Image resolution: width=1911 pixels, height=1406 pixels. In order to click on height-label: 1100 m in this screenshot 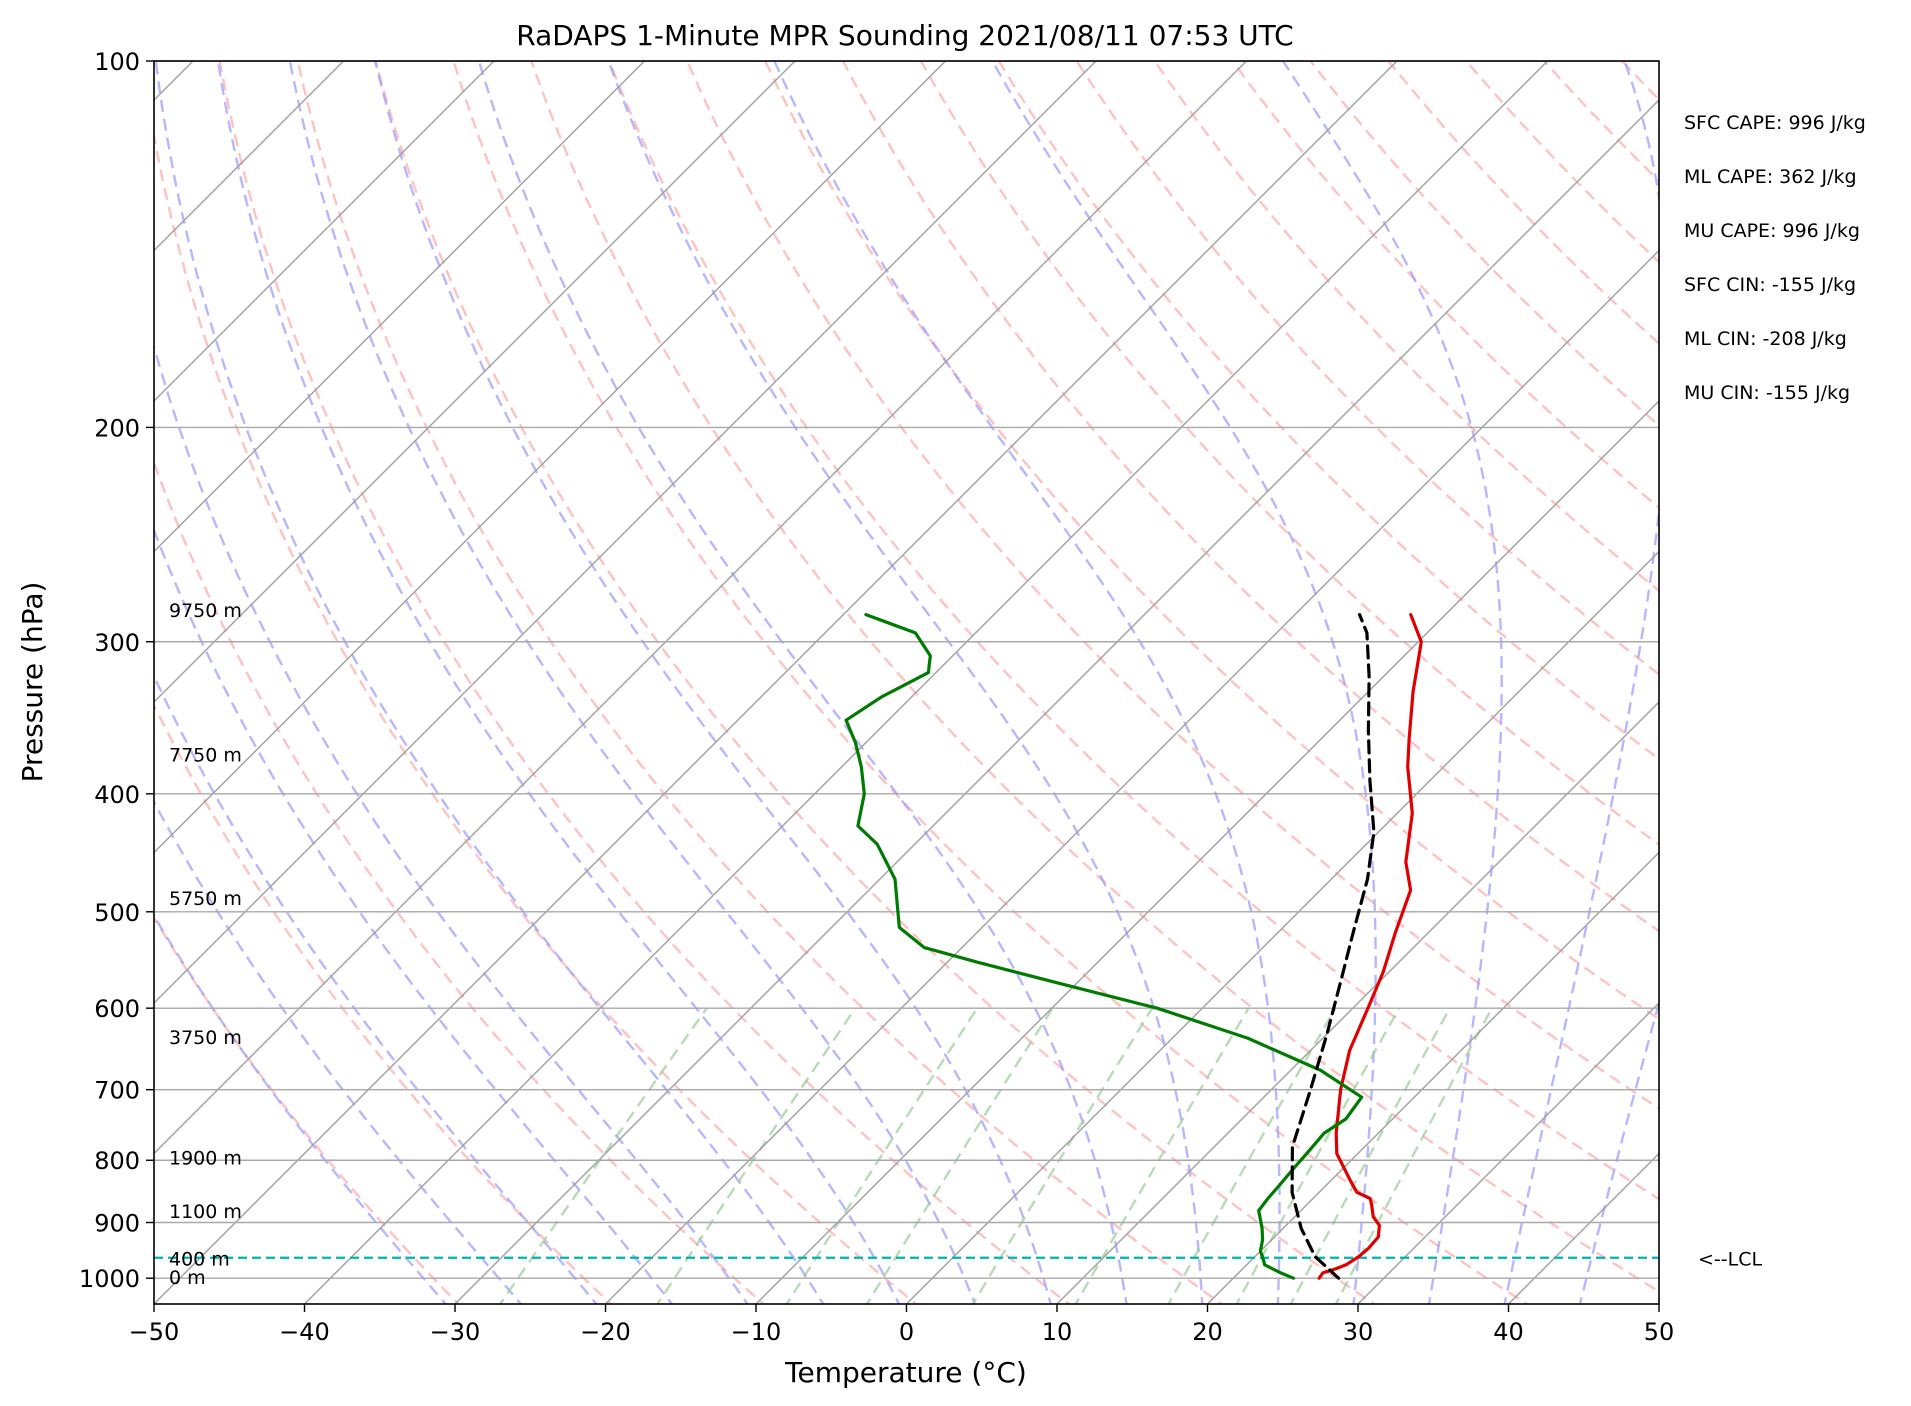, I will do `click(205, 1212)`.